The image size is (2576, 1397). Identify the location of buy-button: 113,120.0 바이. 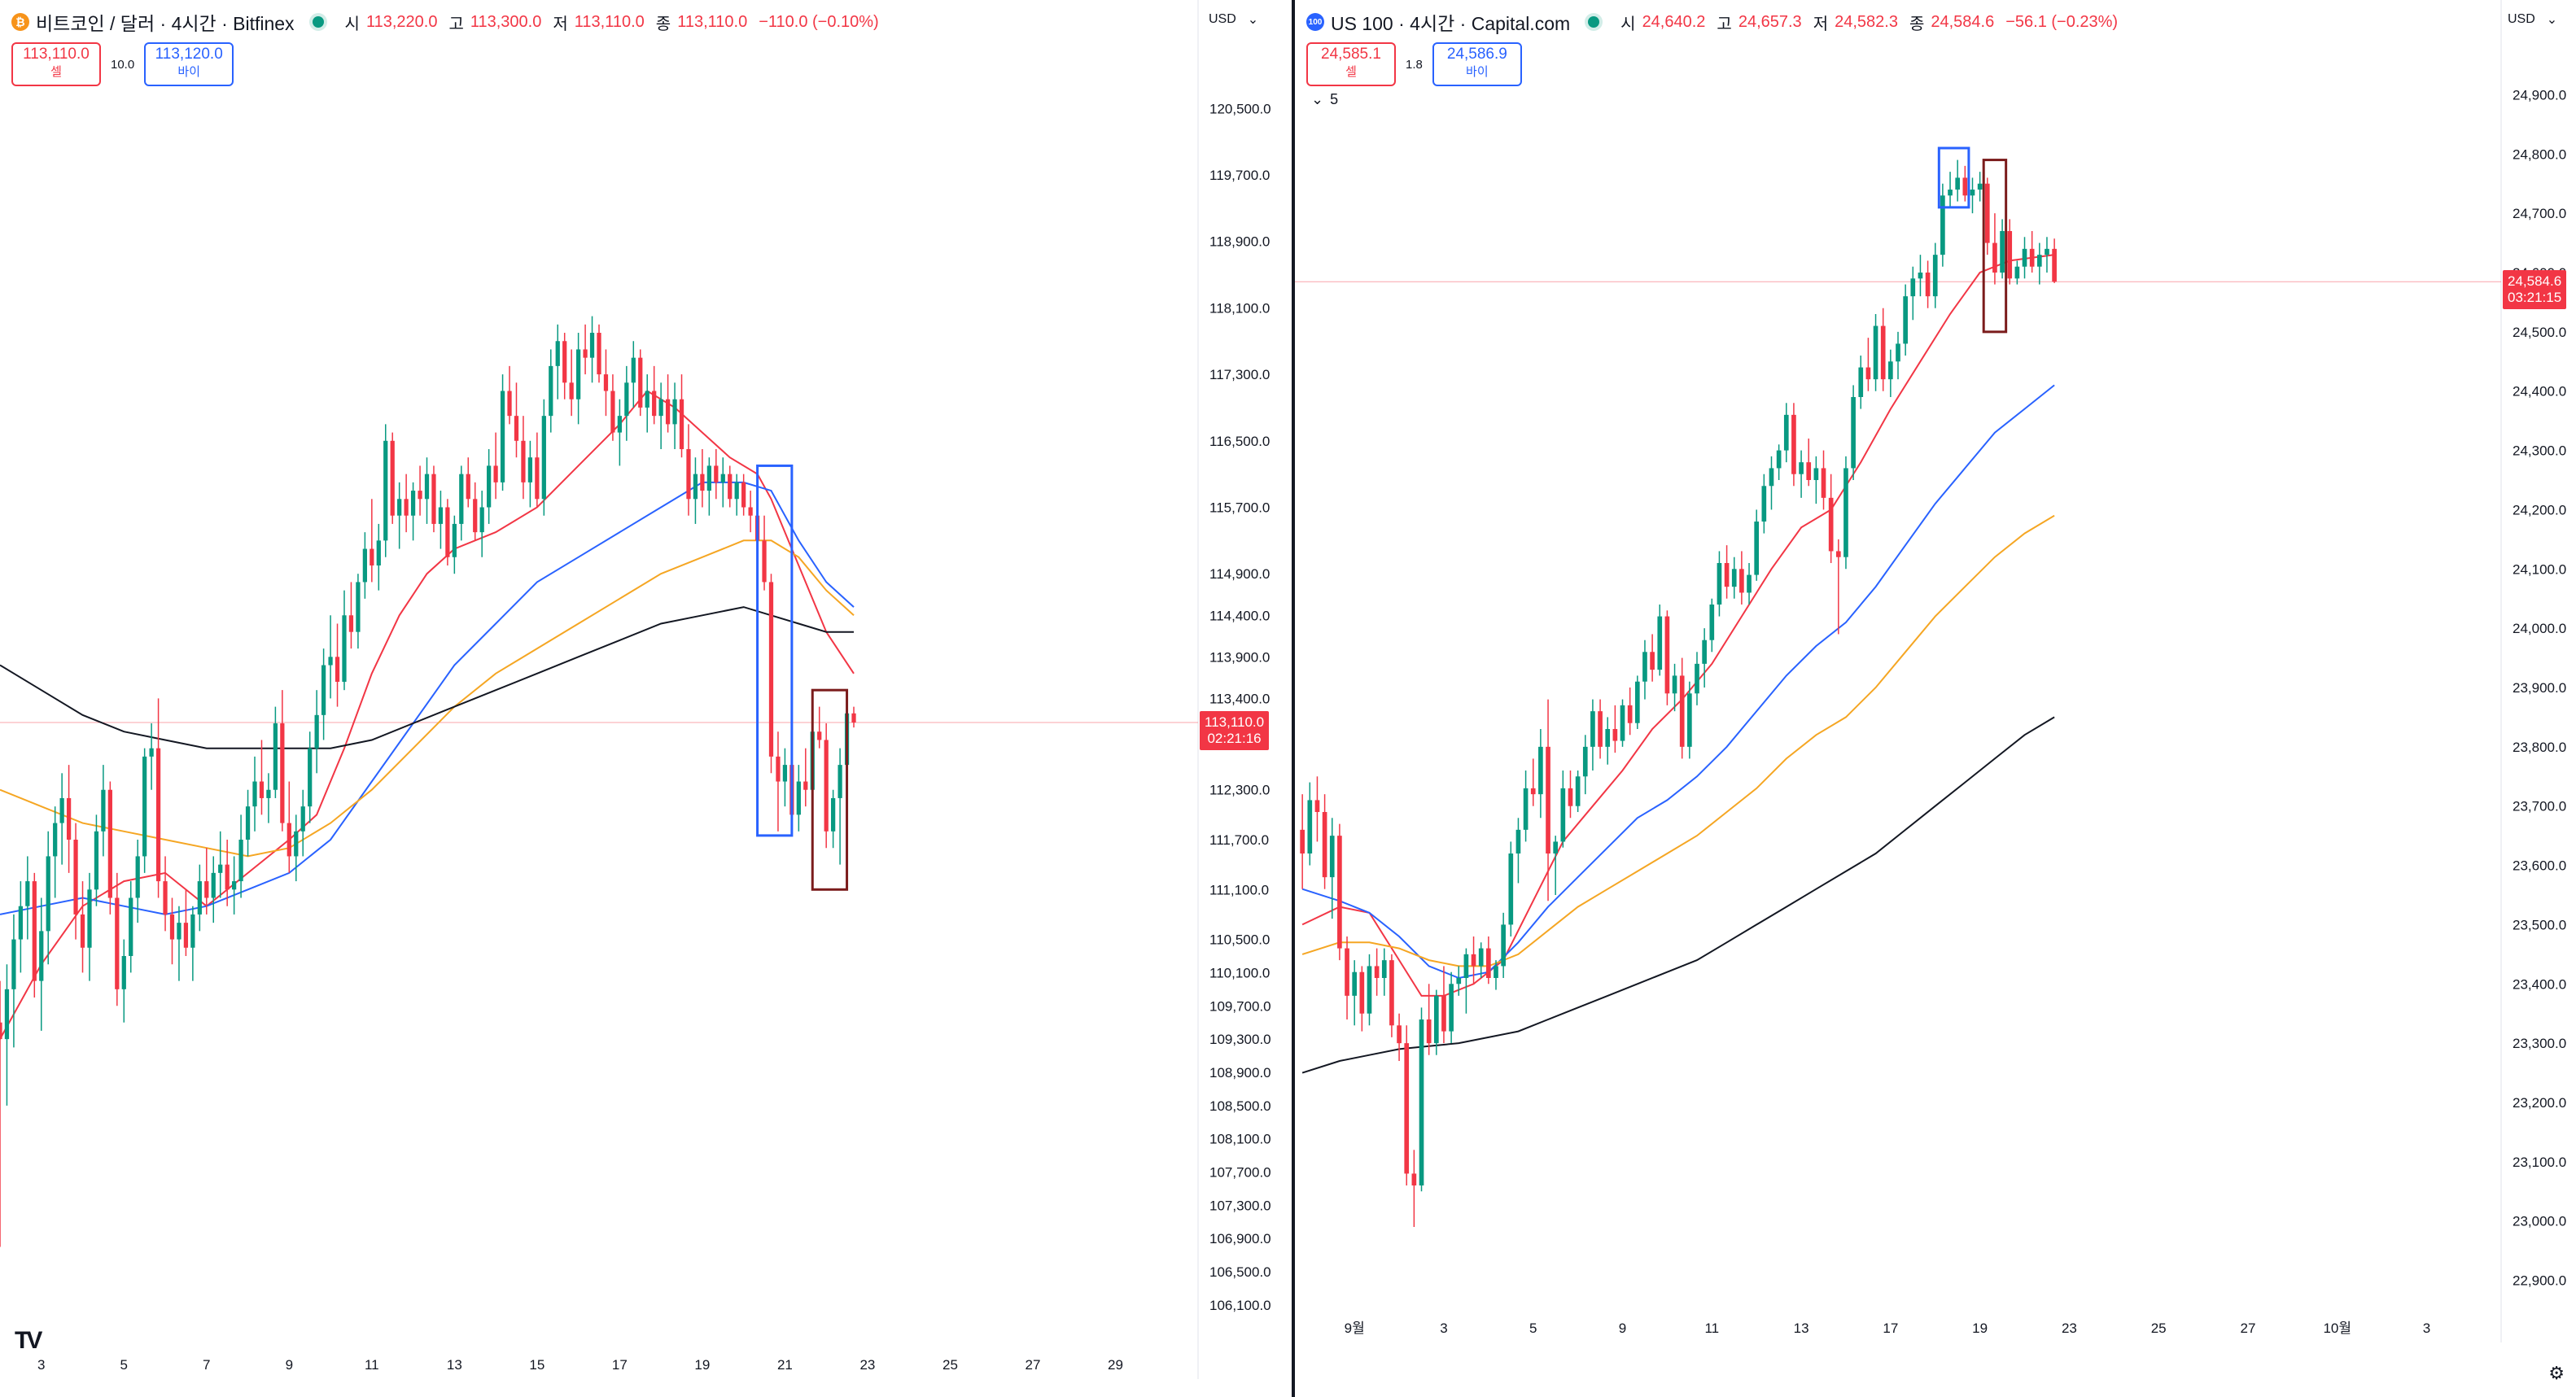
(189, 64).